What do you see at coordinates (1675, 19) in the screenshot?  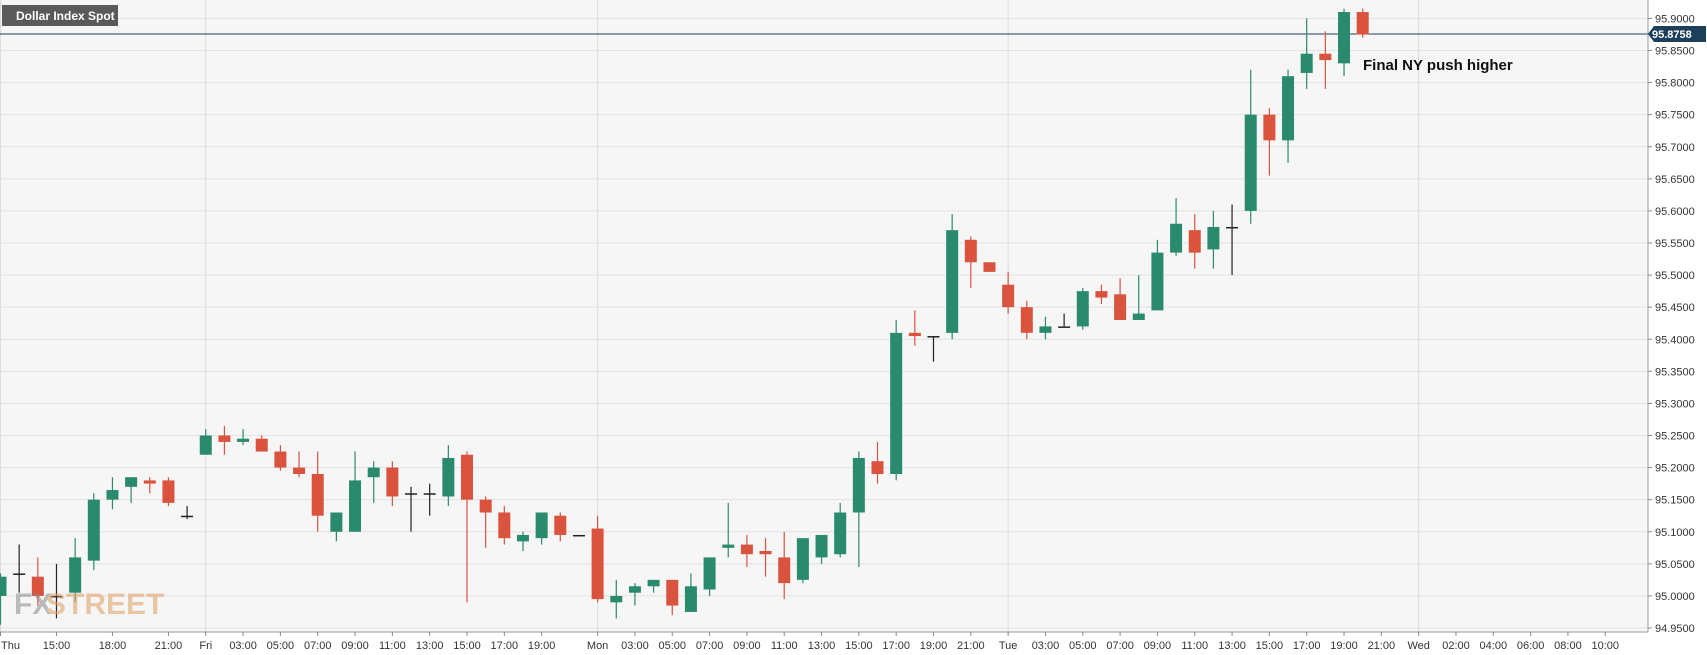 I see `y-tick-label: 95.9000` at bounding box center [1675, 19].